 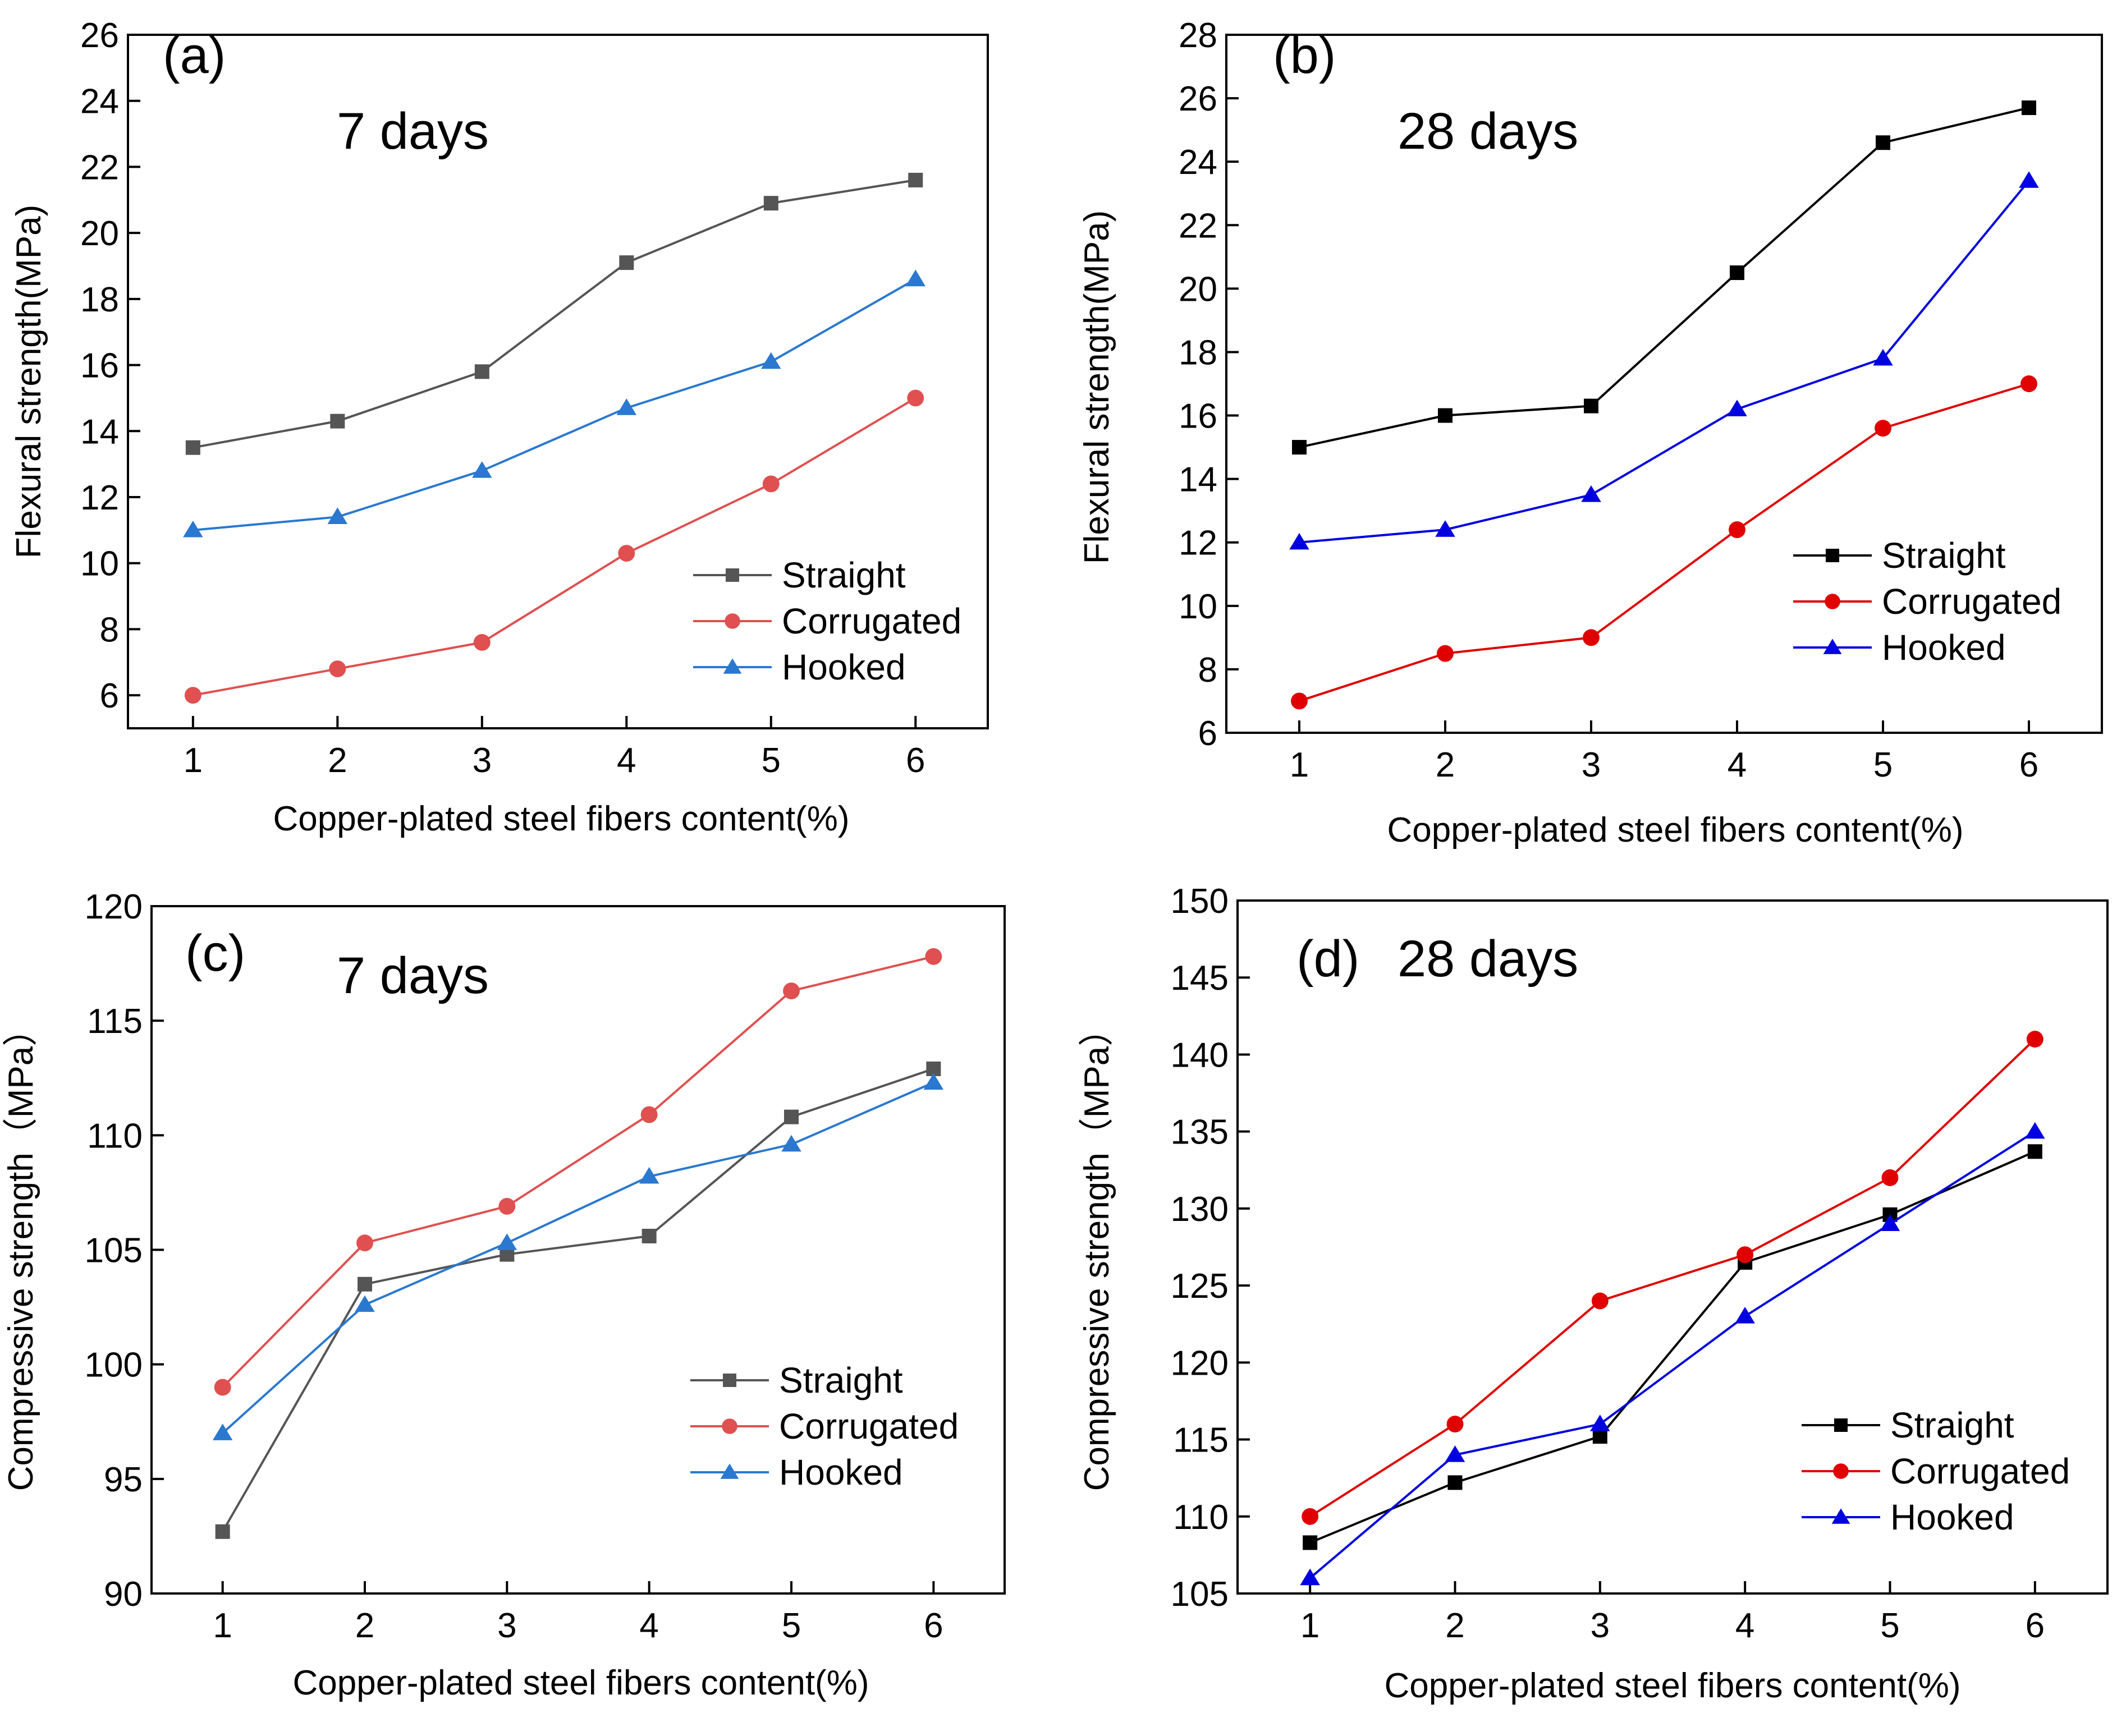 What do you see at coordinates (114, 1365) in the screenshot?
I see `y-tick-label: 100` at bounding box center [114, 1365].